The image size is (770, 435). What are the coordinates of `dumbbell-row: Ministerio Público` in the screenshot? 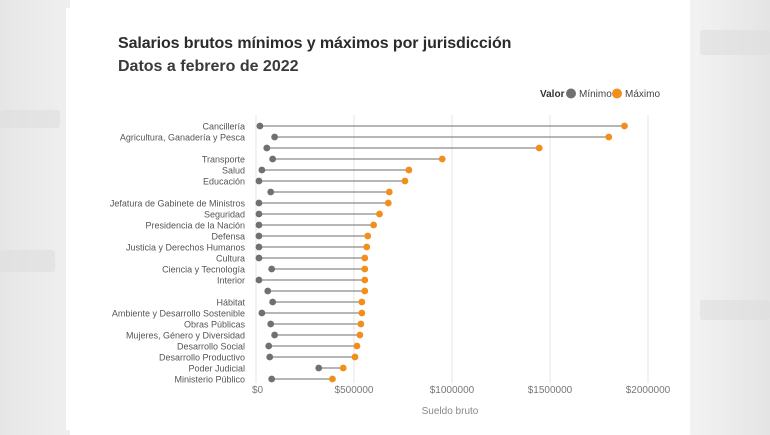 It's located at (255, 380).